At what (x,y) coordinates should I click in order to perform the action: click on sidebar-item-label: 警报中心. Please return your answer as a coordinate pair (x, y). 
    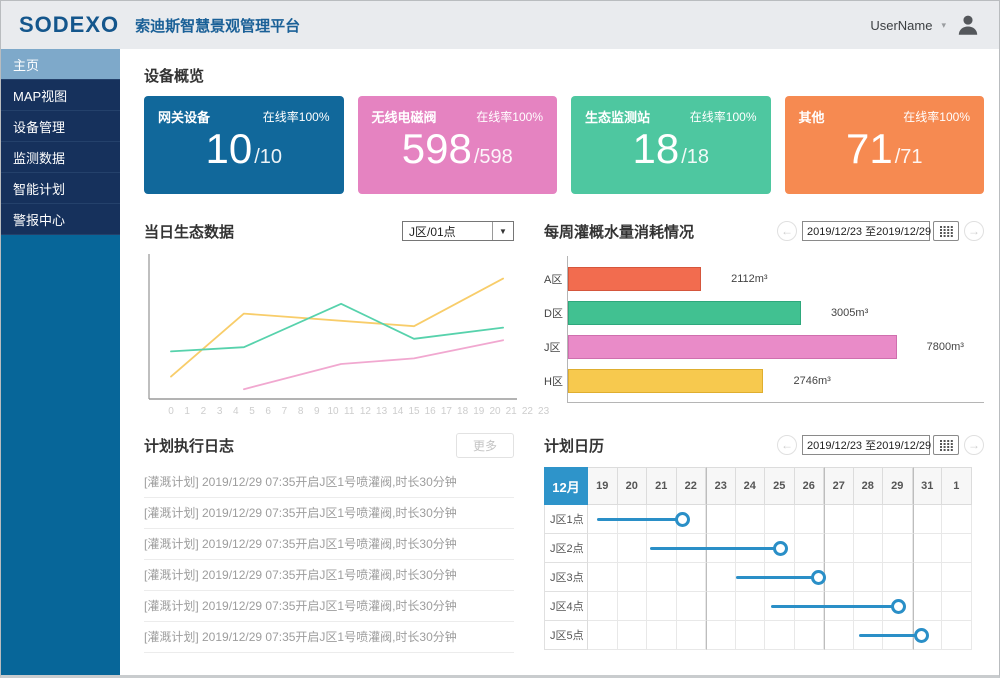
    Looking at the image, I should click on (39, 220).